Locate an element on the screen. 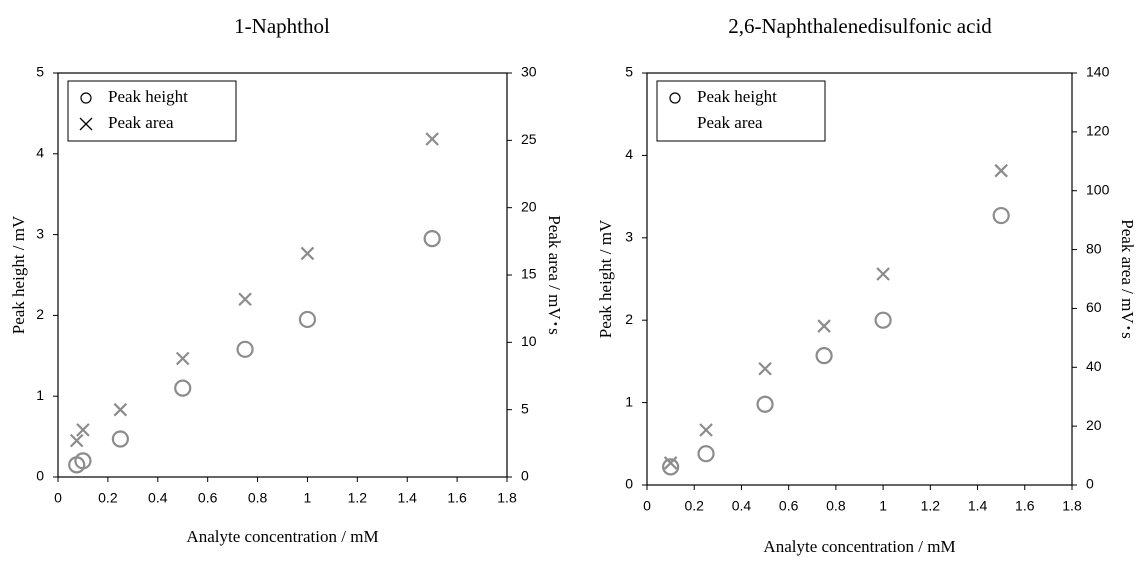 The image size is (1141, 561). y2-tick-label: 30 is located at coordinates (529, 72).